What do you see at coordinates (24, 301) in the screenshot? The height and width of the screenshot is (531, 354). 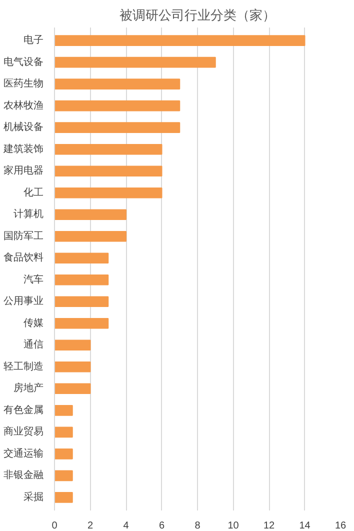 I see `y-tick-label: 公用事业` at bounding box center [24, 301].